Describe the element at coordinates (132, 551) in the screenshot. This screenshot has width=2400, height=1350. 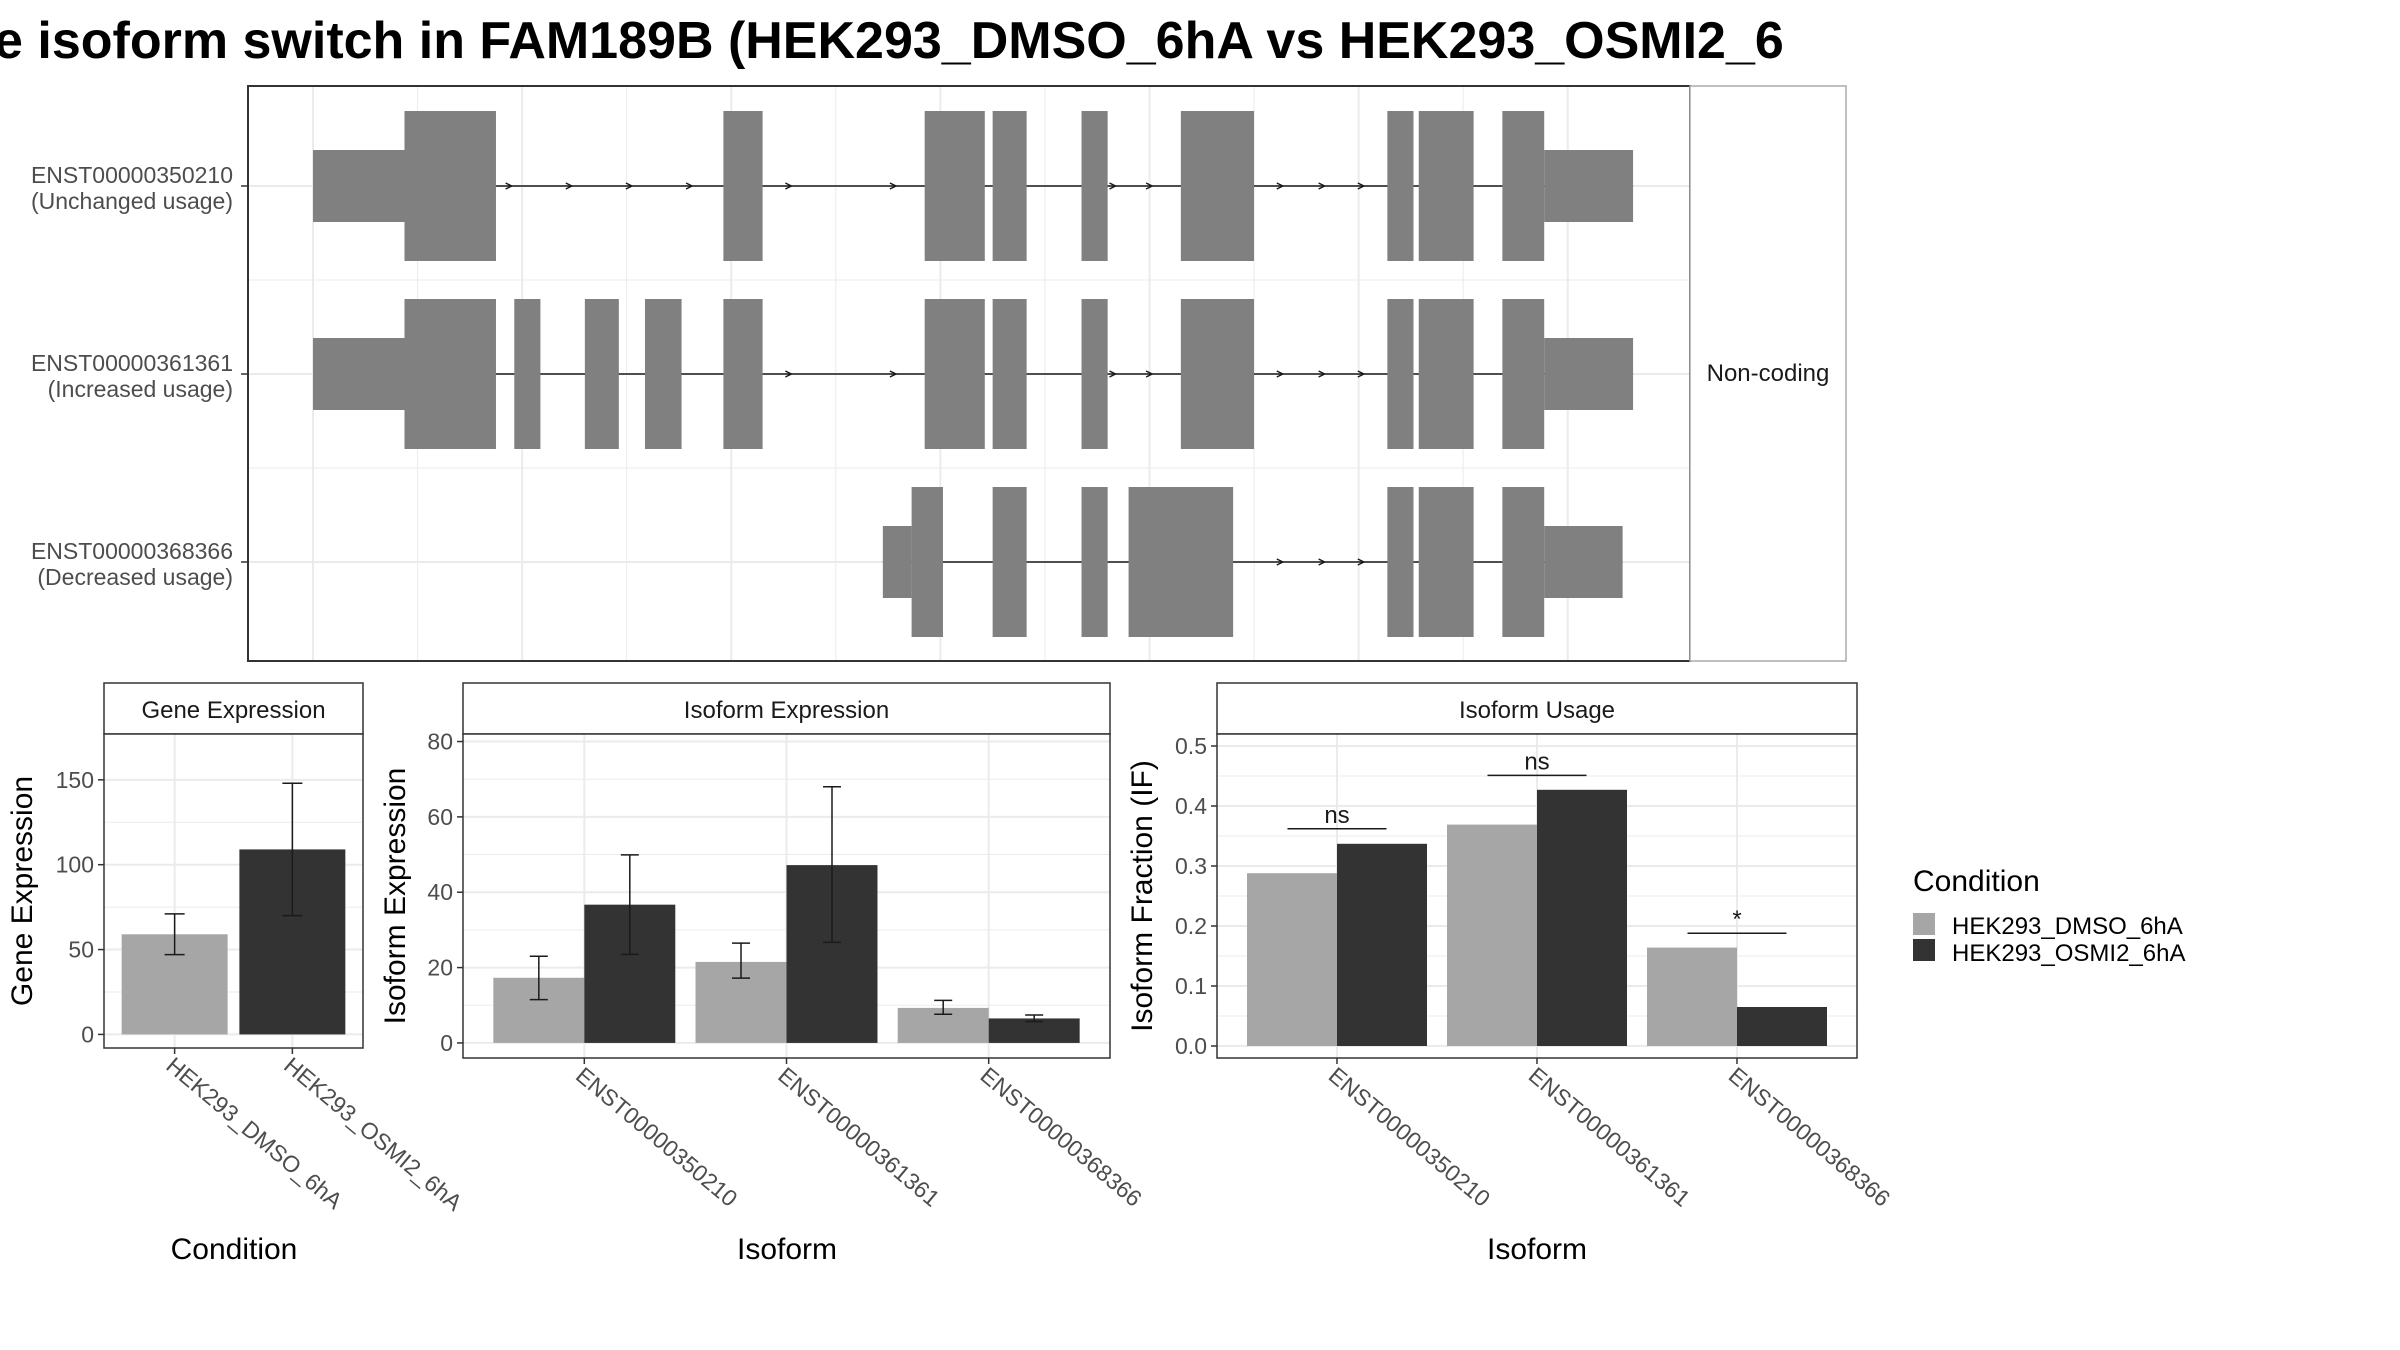
I see `transcript-id-label: ENST00000368366` at that location.